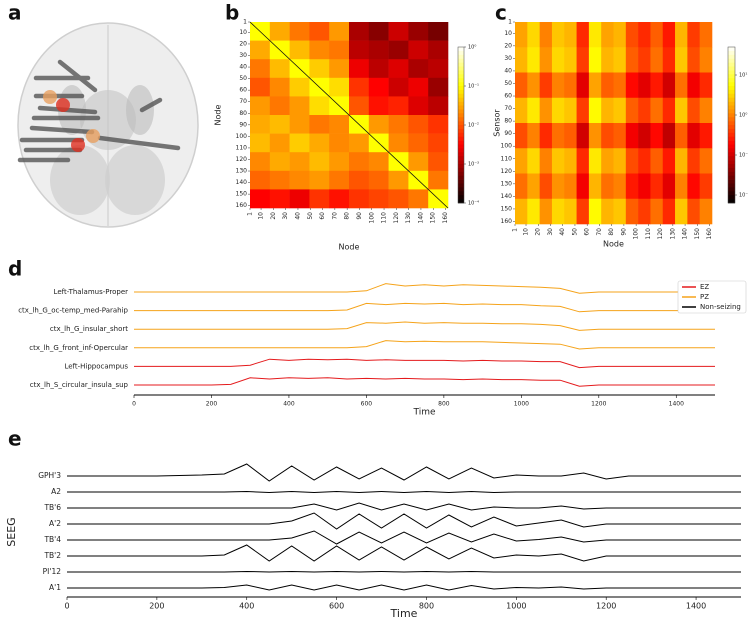  I want to click on trace-label: ctx_lh_G_front_inf-Opercular, so click(78, 348).